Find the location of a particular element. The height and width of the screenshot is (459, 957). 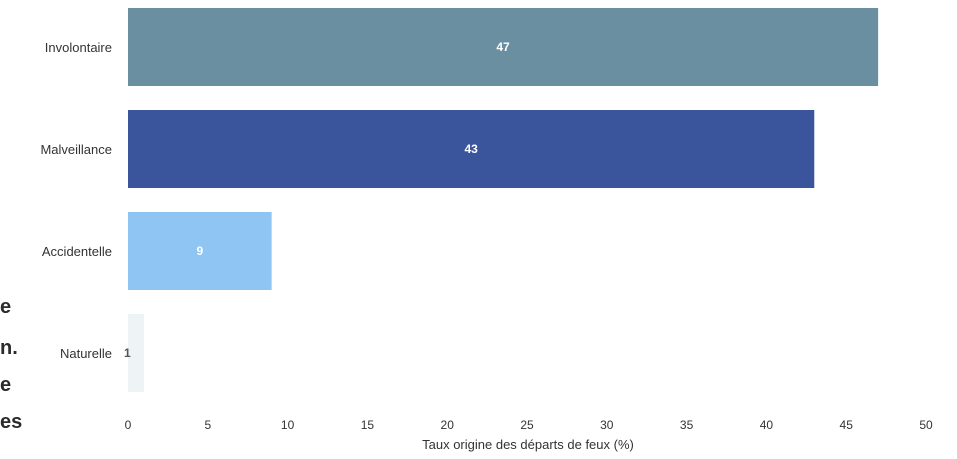

x-tick-35: 35 is located at coordinates (687, 425).